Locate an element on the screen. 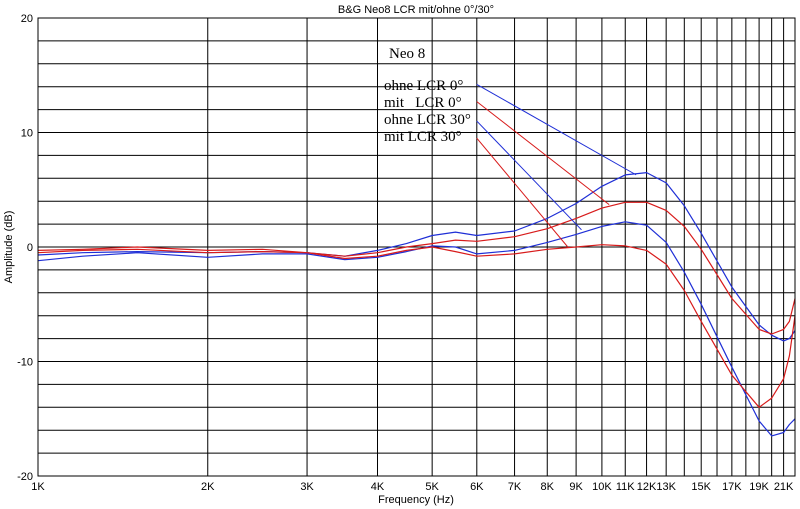 The width and height of the screenshot is (800, 509). x-tick-label: 15K is located at coordinates (701, 487).